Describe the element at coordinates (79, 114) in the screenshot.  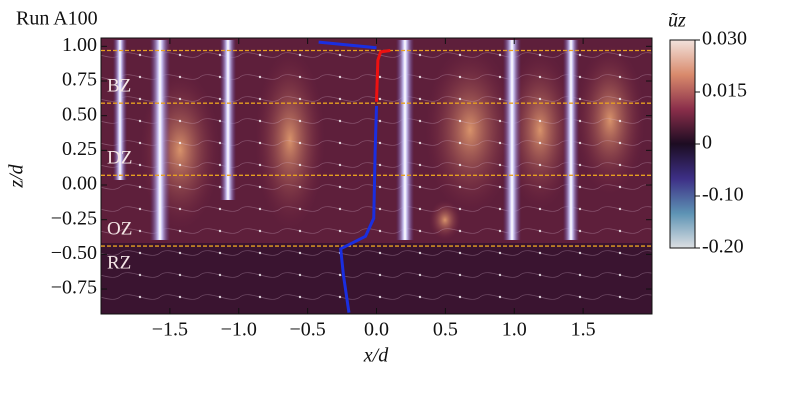
I see `y-tick-label: 0.50` at that location.